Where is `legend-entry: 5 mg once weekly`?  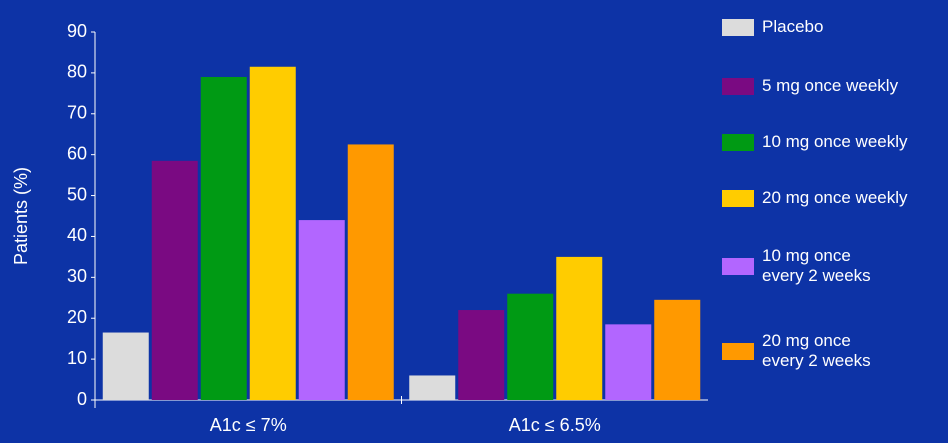
legend-entry: 5 mg once weekly is located at coordinates (810, 86).